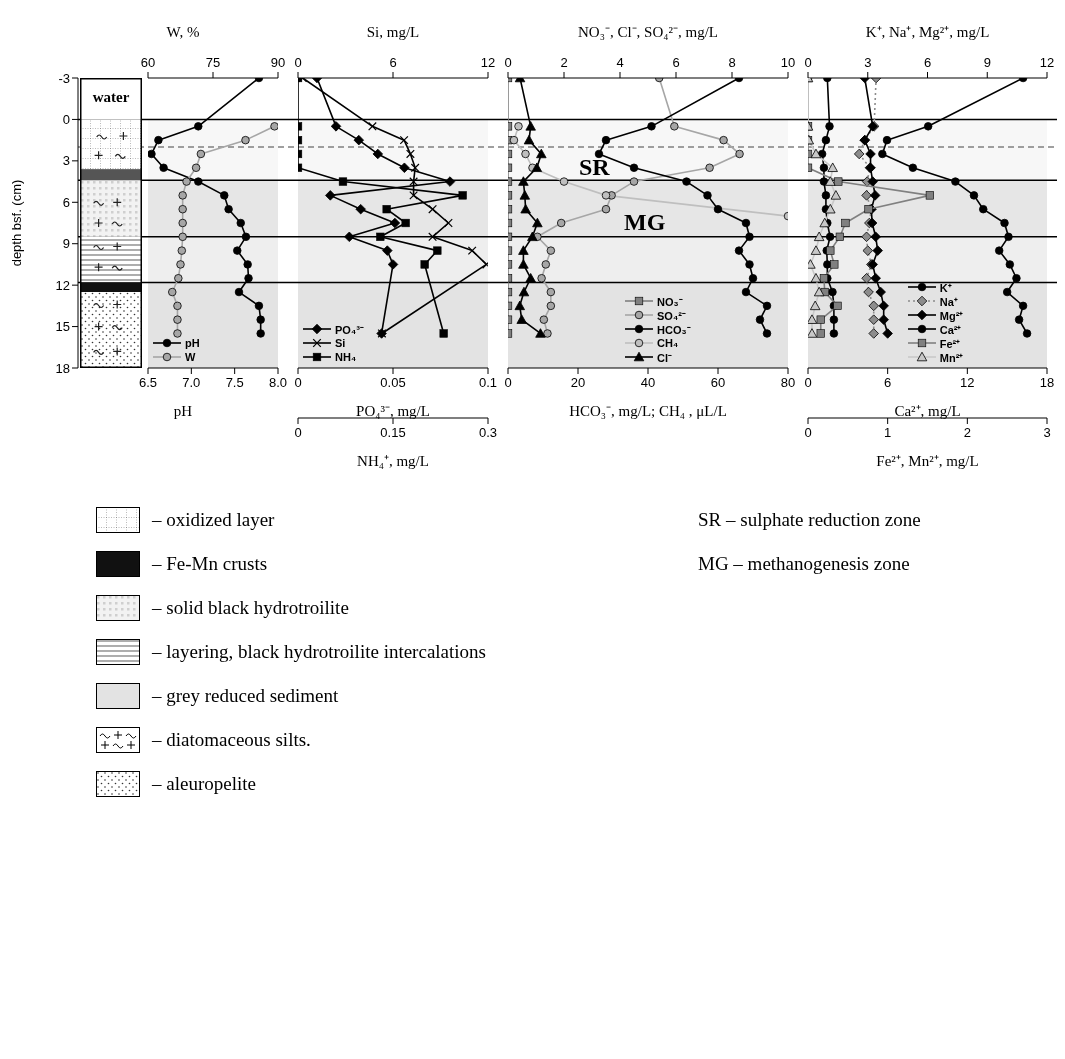 The image size is (1065, 1059). I want to click on text: SR – sulphate reduction zone, so click(809, 520).